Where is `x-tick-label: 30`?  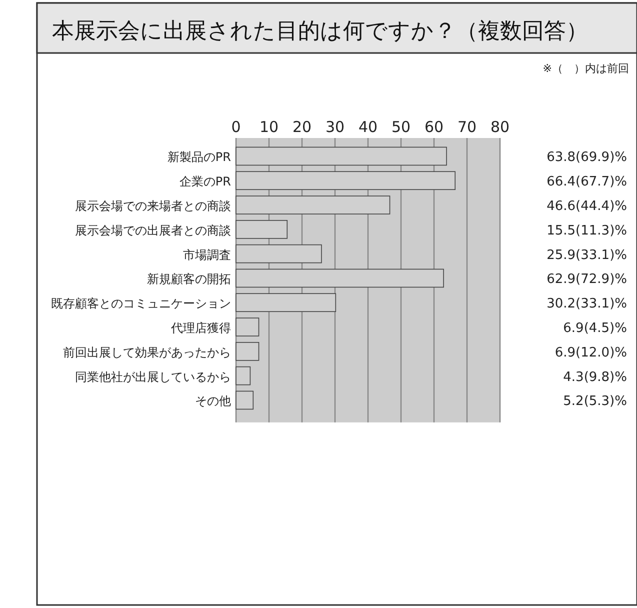 x-tick-label: 30 is located at coordinates (335, 127).